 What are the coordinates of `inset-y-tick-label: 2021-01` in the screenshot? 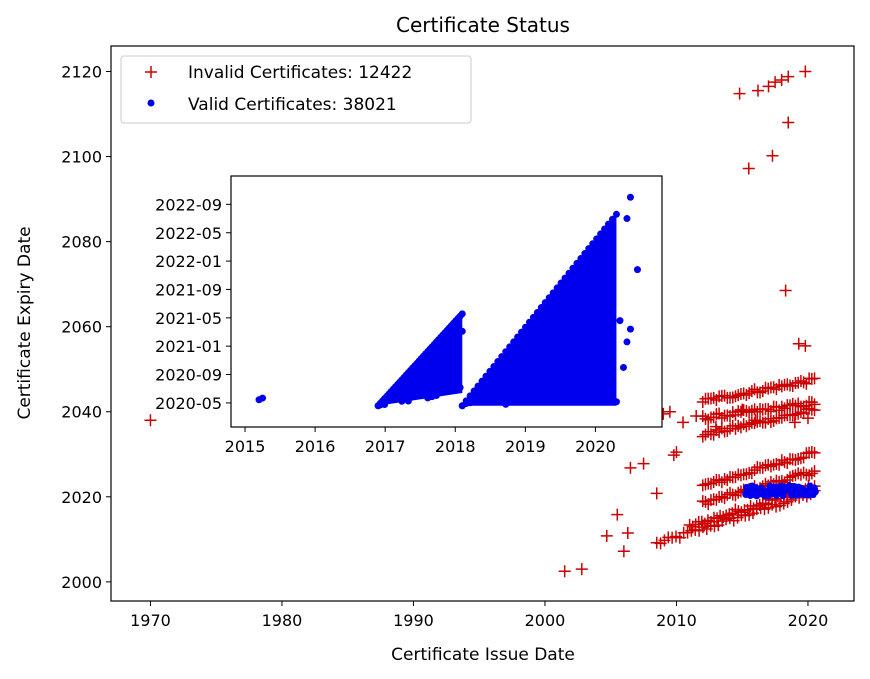 It's located at (188, 346).